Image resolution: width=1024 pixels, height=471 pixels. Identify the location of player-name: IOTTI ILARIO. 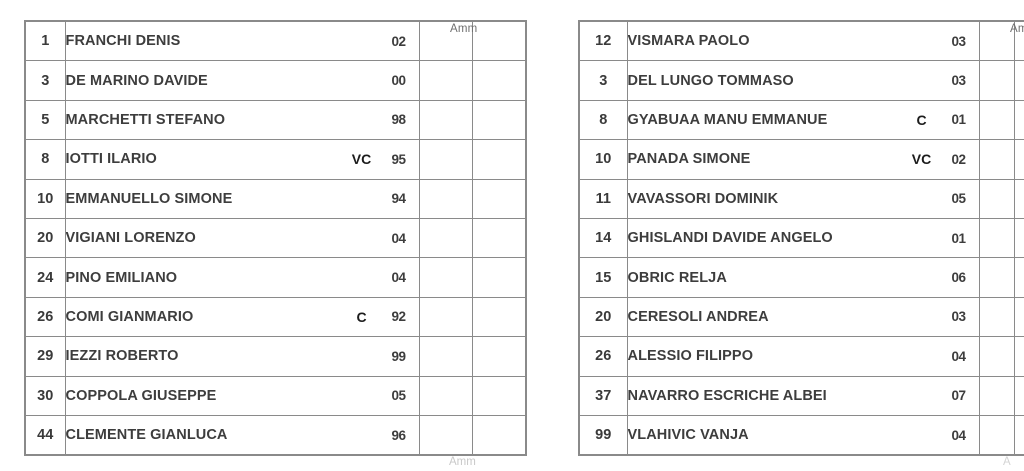
(111, 159).